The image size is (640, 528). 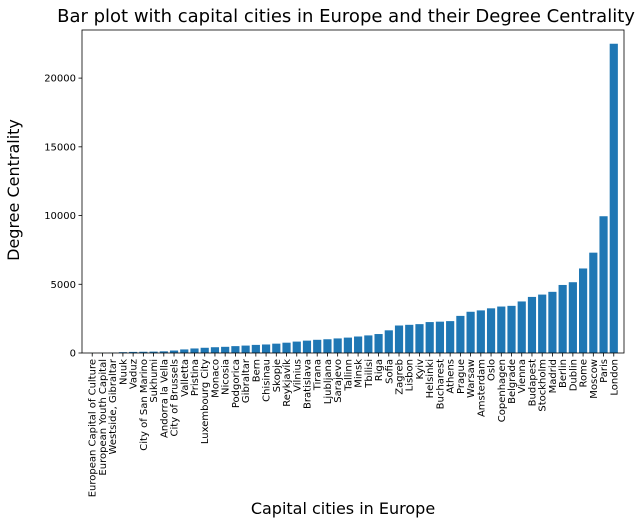 I want to click on y-tick-label: 5000, so click(x=63, y=285).